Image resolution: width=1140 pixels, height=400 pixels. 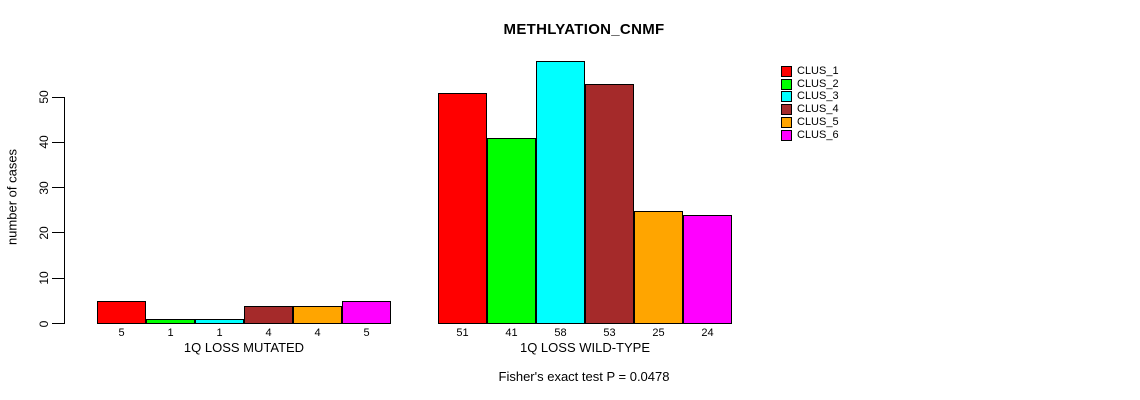 What do you see at coordinates (818, 109) in the screenshot?
I see `legend-label: CLUS_4` at bounding box center [818, 109].